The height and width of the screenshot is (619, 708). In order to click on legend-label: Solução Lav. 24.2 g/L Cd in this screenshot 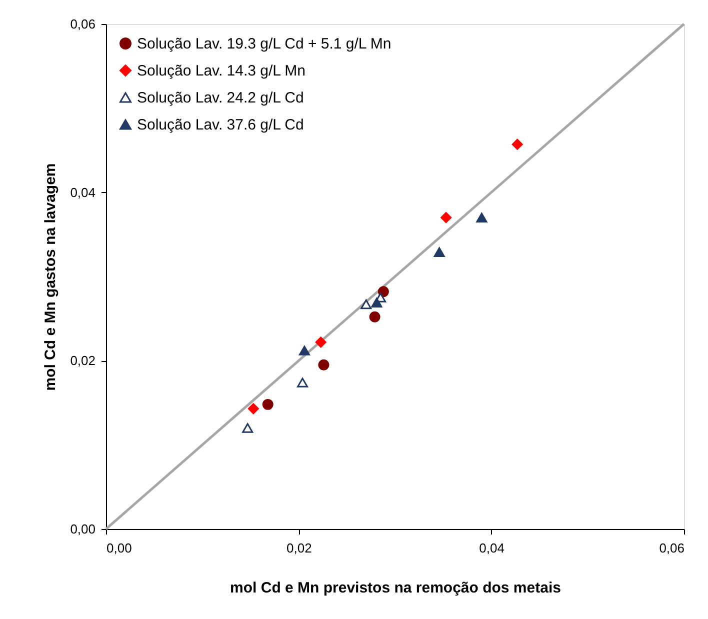, I will do `click(220, 98)`.